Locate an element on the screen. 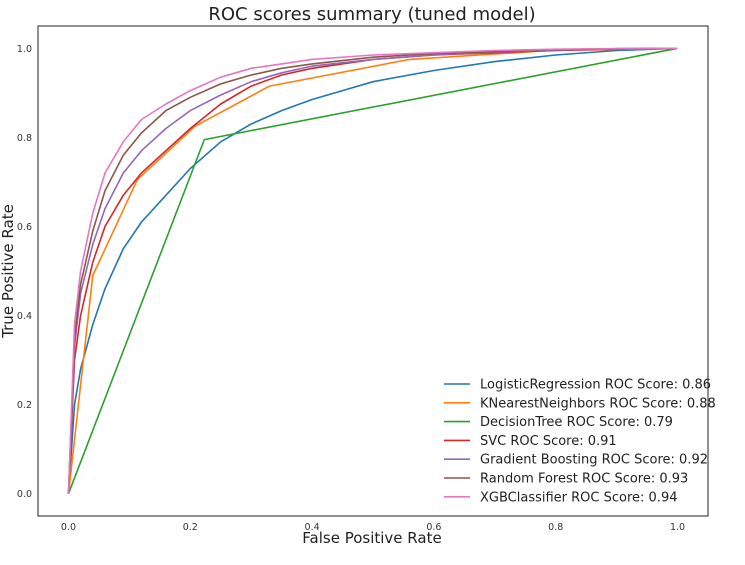 The width and height of the screenshot is (745, 565). x-tick-label: 1.0 is located at coordinates (677, 527).